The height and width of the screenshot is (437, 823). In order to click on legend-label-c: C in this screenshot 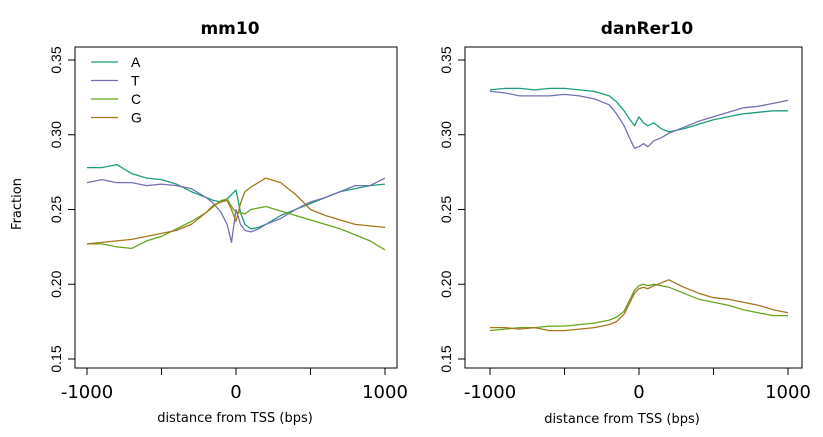, I will do `click(136, 99)`.